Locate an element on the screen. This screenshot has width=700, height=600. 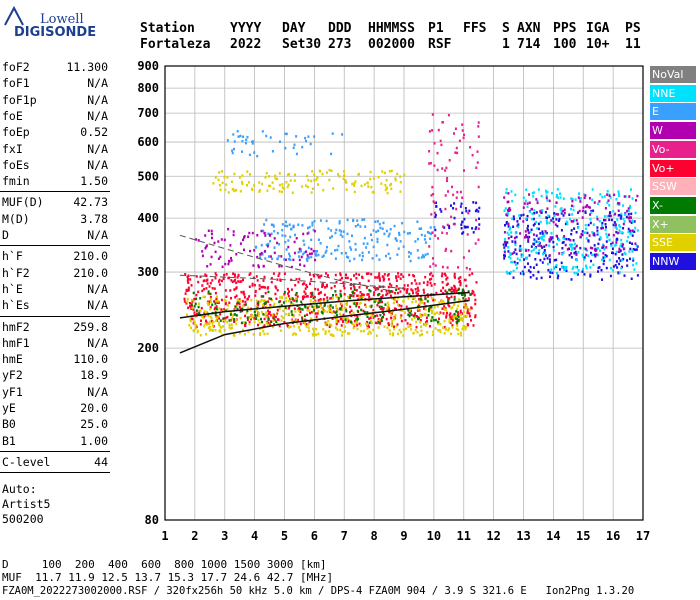
param-value: 42.73 is located at coordinates (90, 202).